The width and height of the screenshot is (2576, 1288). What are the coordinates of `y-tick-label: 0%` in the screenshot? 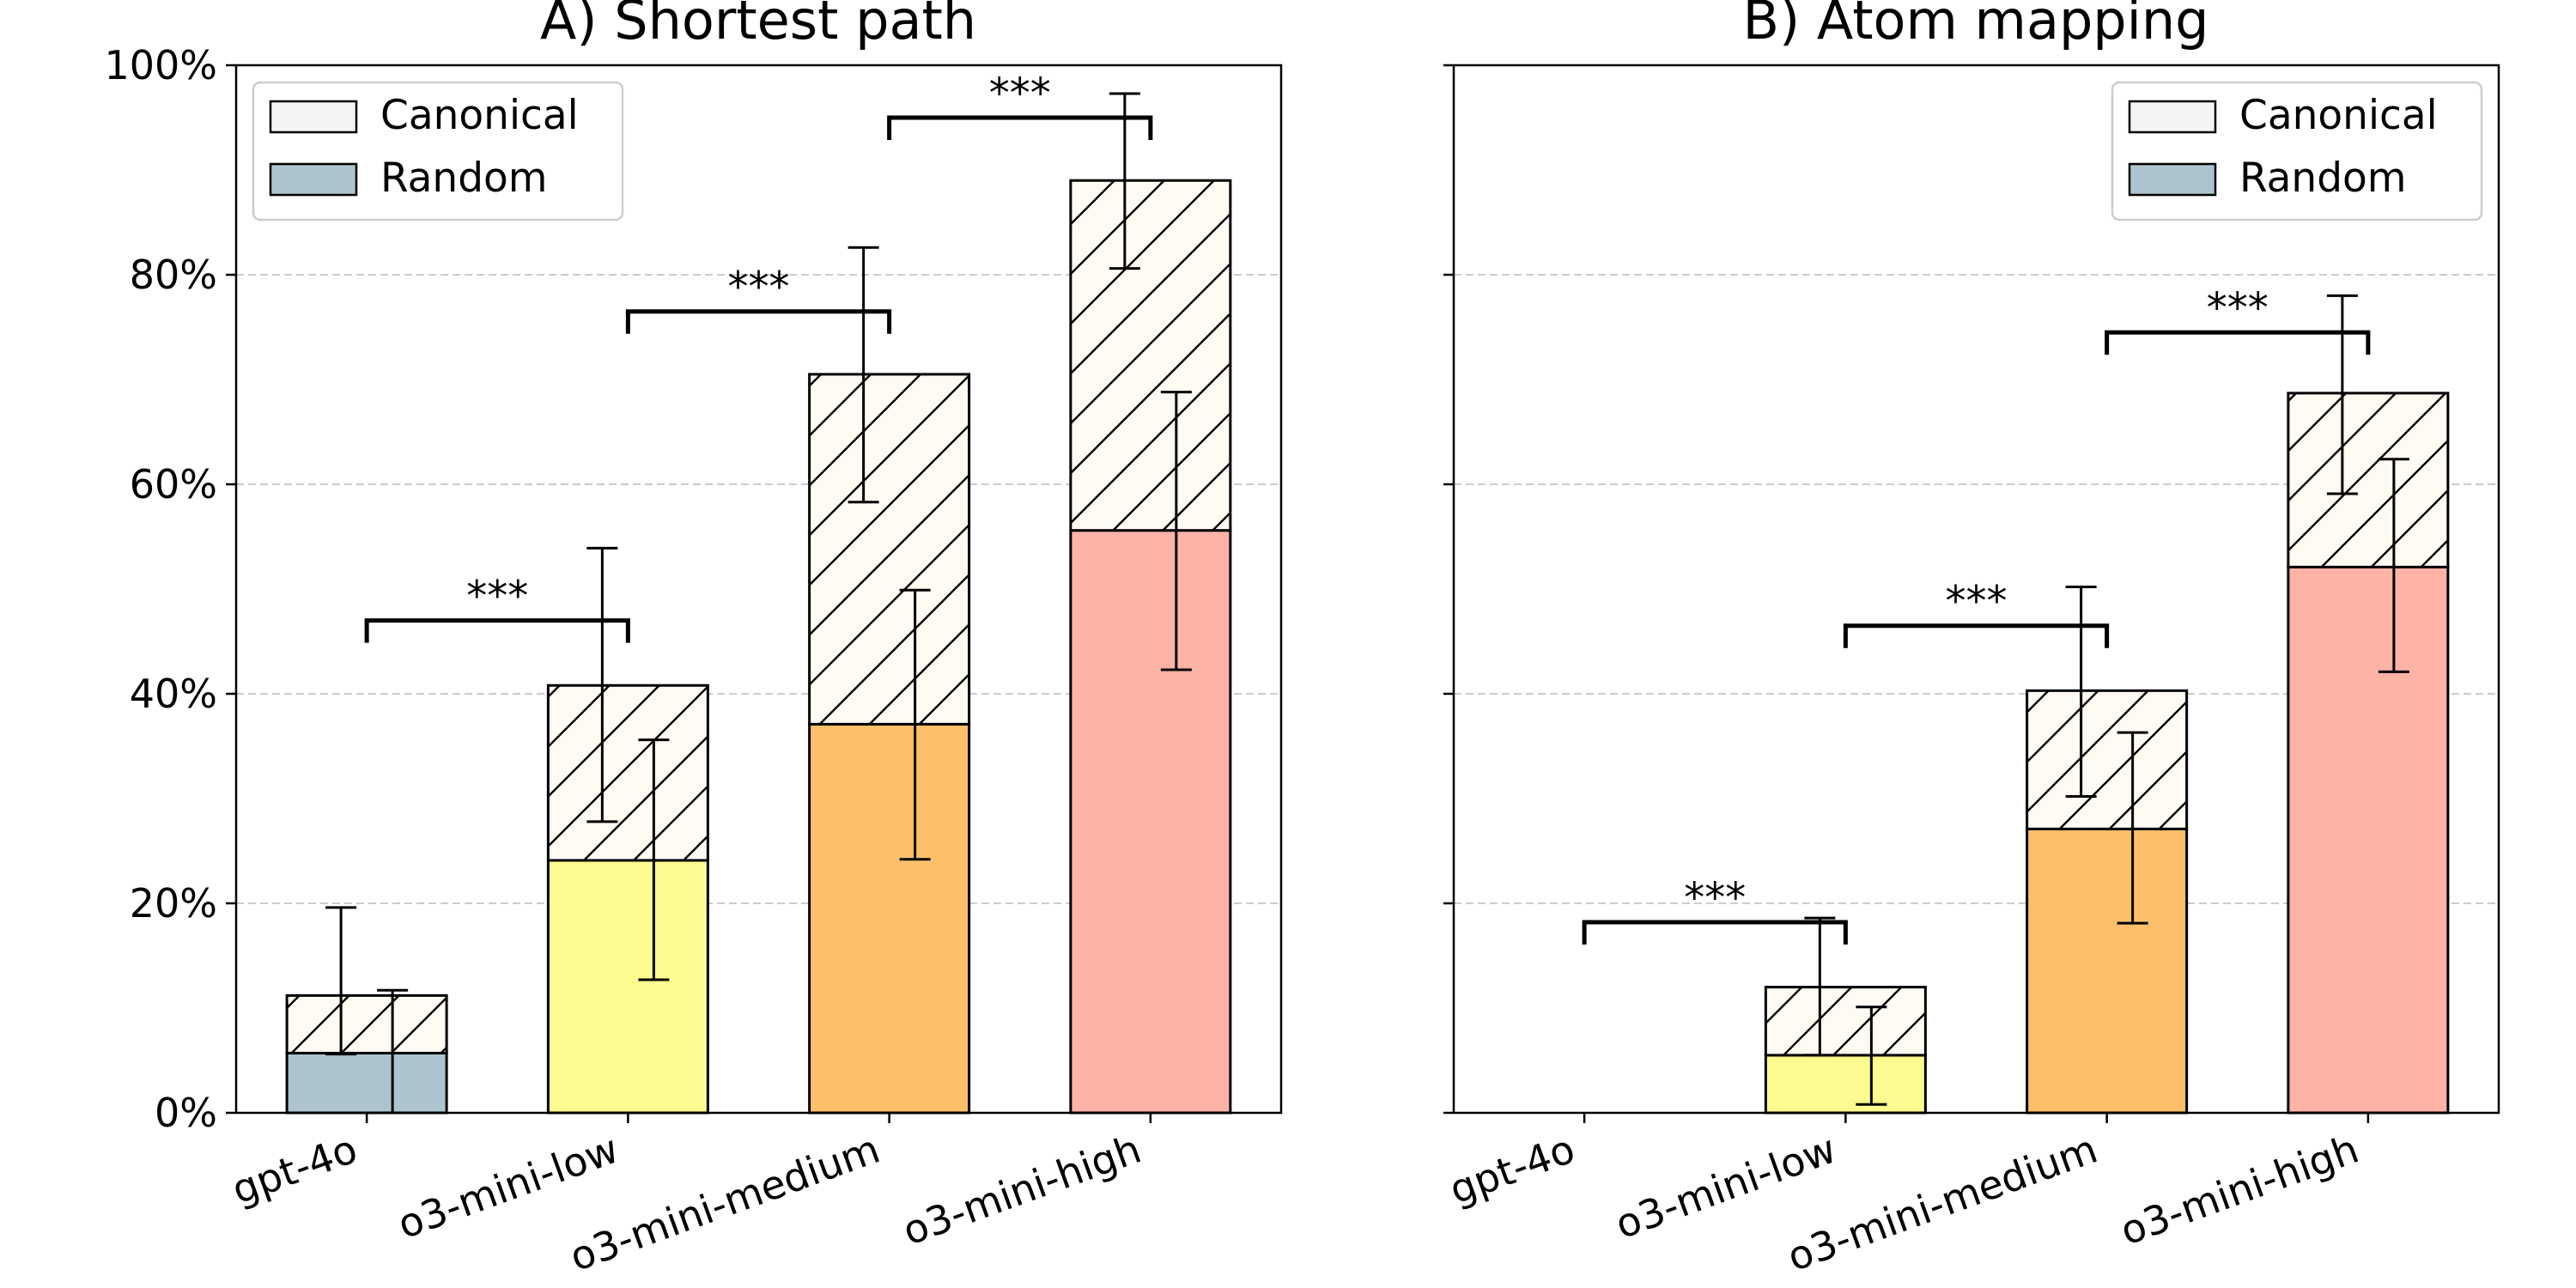 It's located at (186, 1113).